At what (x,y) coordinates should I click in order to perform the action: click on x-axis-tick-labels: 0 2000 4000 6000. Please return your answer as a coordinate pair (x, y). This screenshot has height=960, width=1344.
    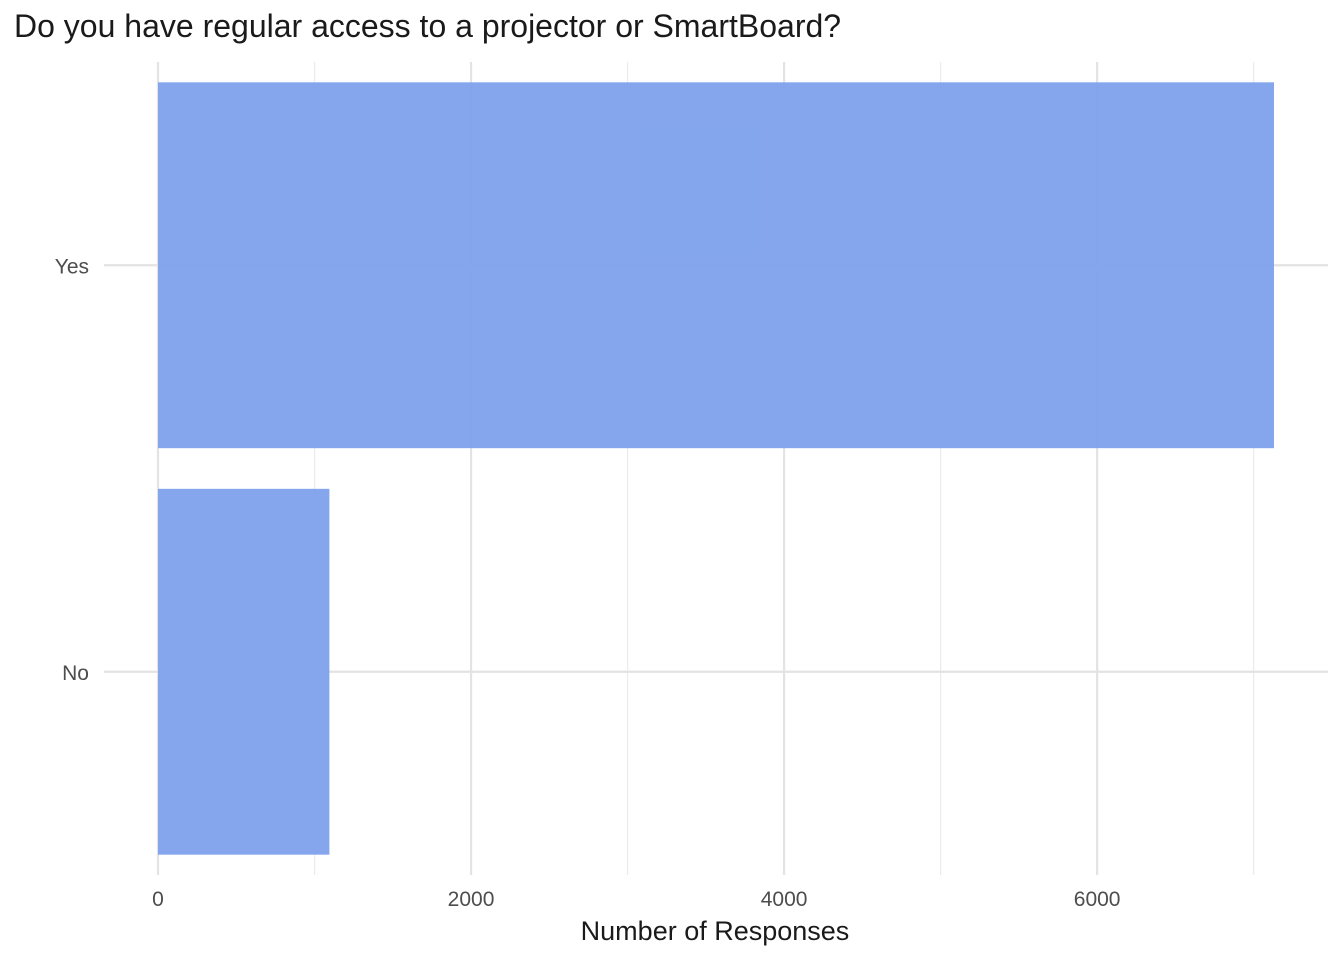
    Looking at the image, I should click on (636, 899).